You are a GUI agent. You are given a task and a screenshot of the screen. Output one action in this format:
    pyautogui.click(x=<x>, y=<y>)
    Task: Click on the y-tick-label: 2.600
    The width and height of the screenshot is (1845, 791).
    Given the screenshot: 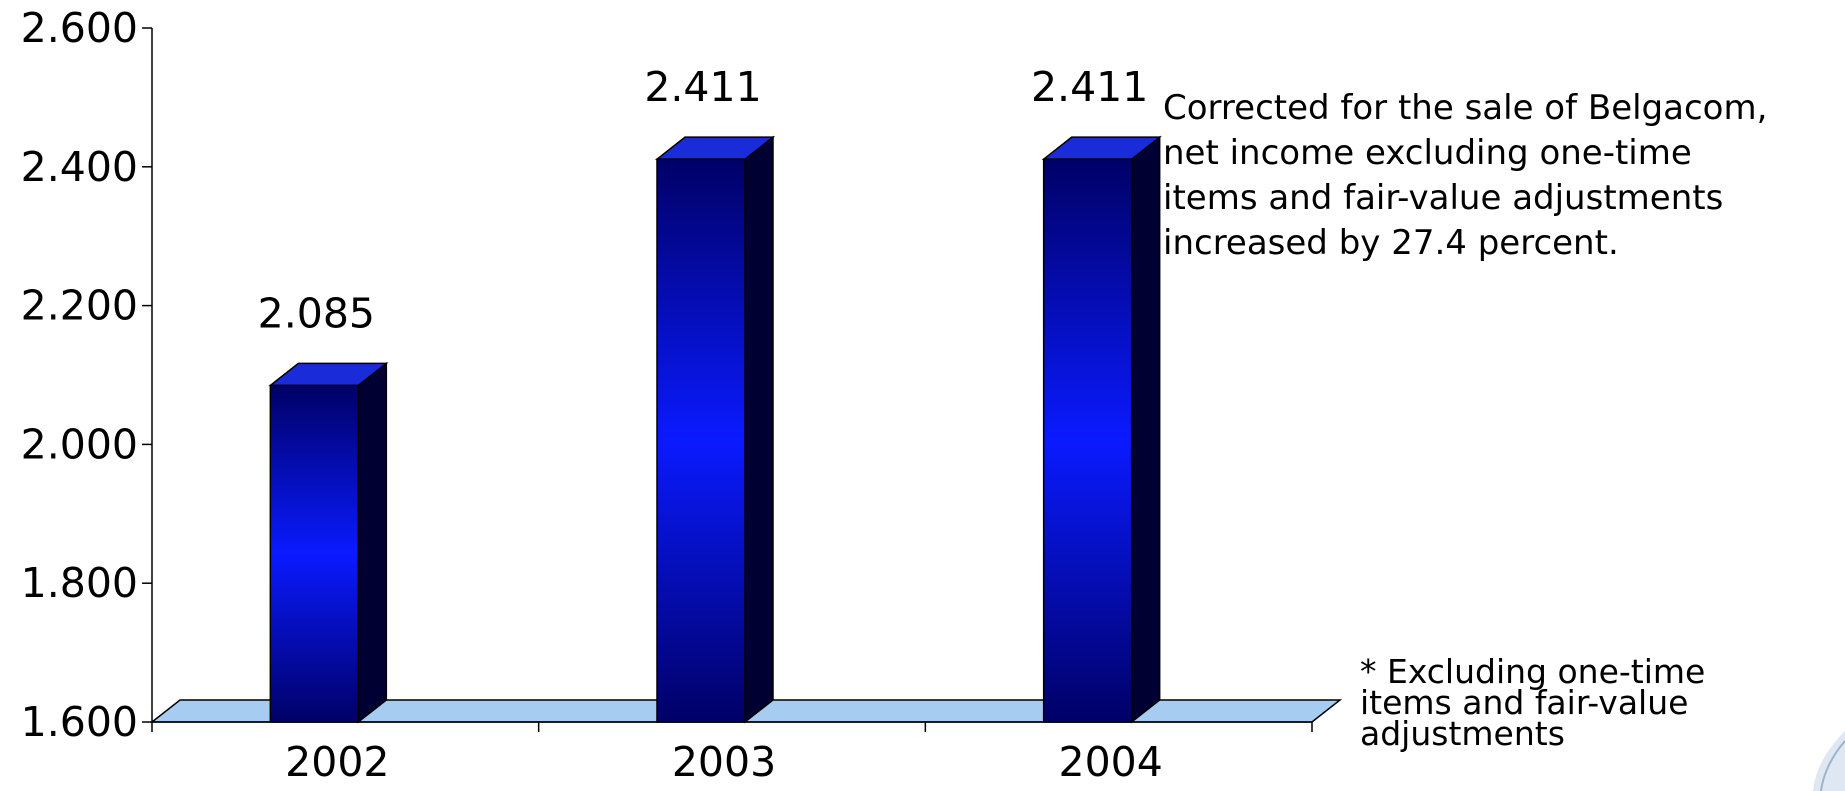 What is the action you would take?
    pyautogui.click(x=79, y=28)
    